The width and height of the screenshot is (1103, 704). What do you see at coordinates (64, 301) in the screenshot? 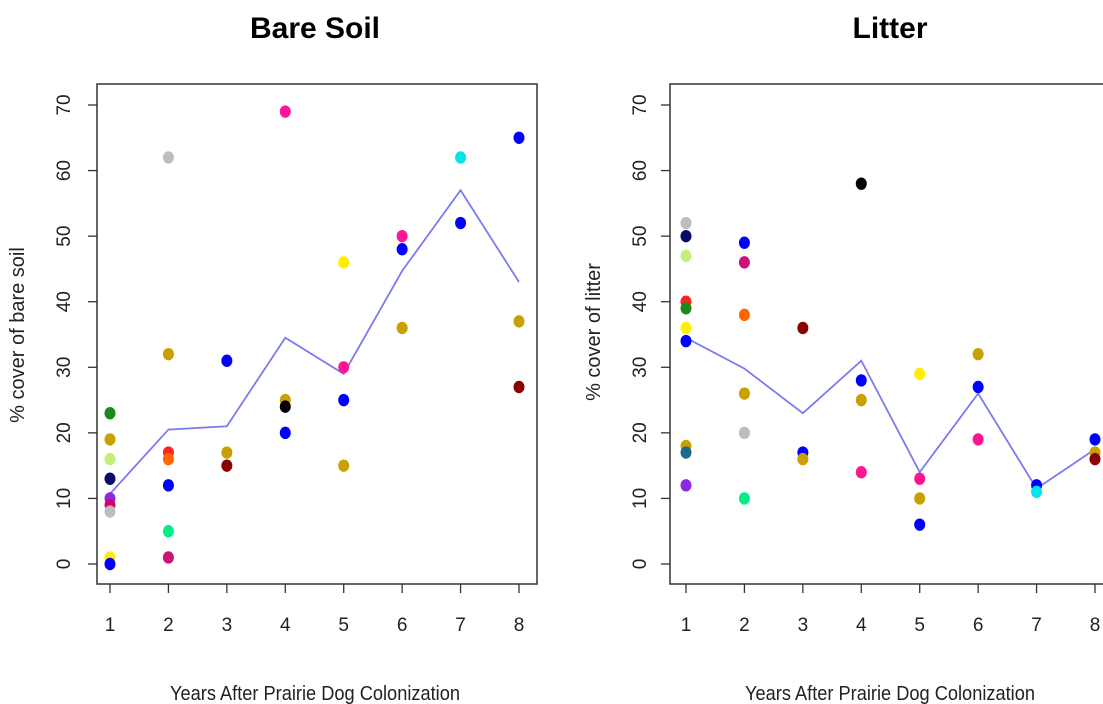
I see `y-tick-label: 40` at bounding box center [64, 301].